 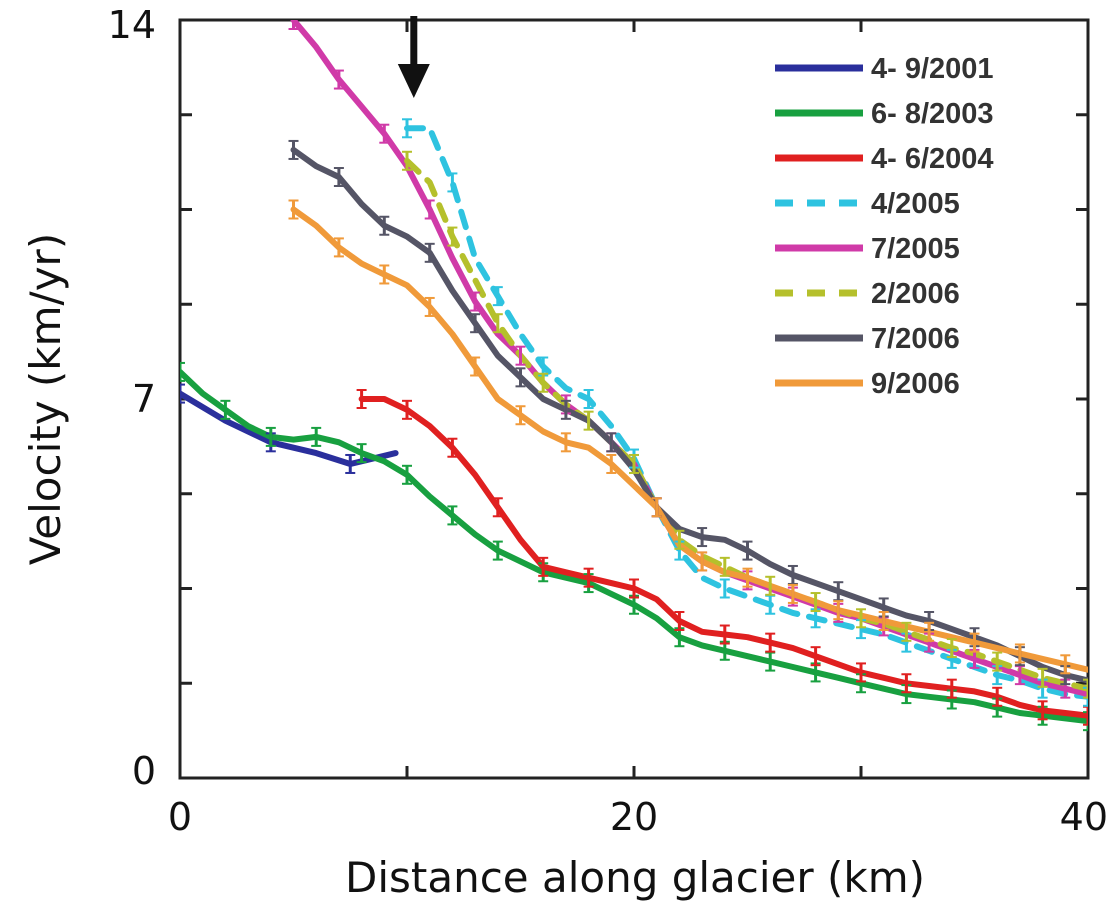 What do you see at coordinates (932, 114) in the screenshot?
I see `legend-label: 6- 8/2003` at bounding box center [932, 114].